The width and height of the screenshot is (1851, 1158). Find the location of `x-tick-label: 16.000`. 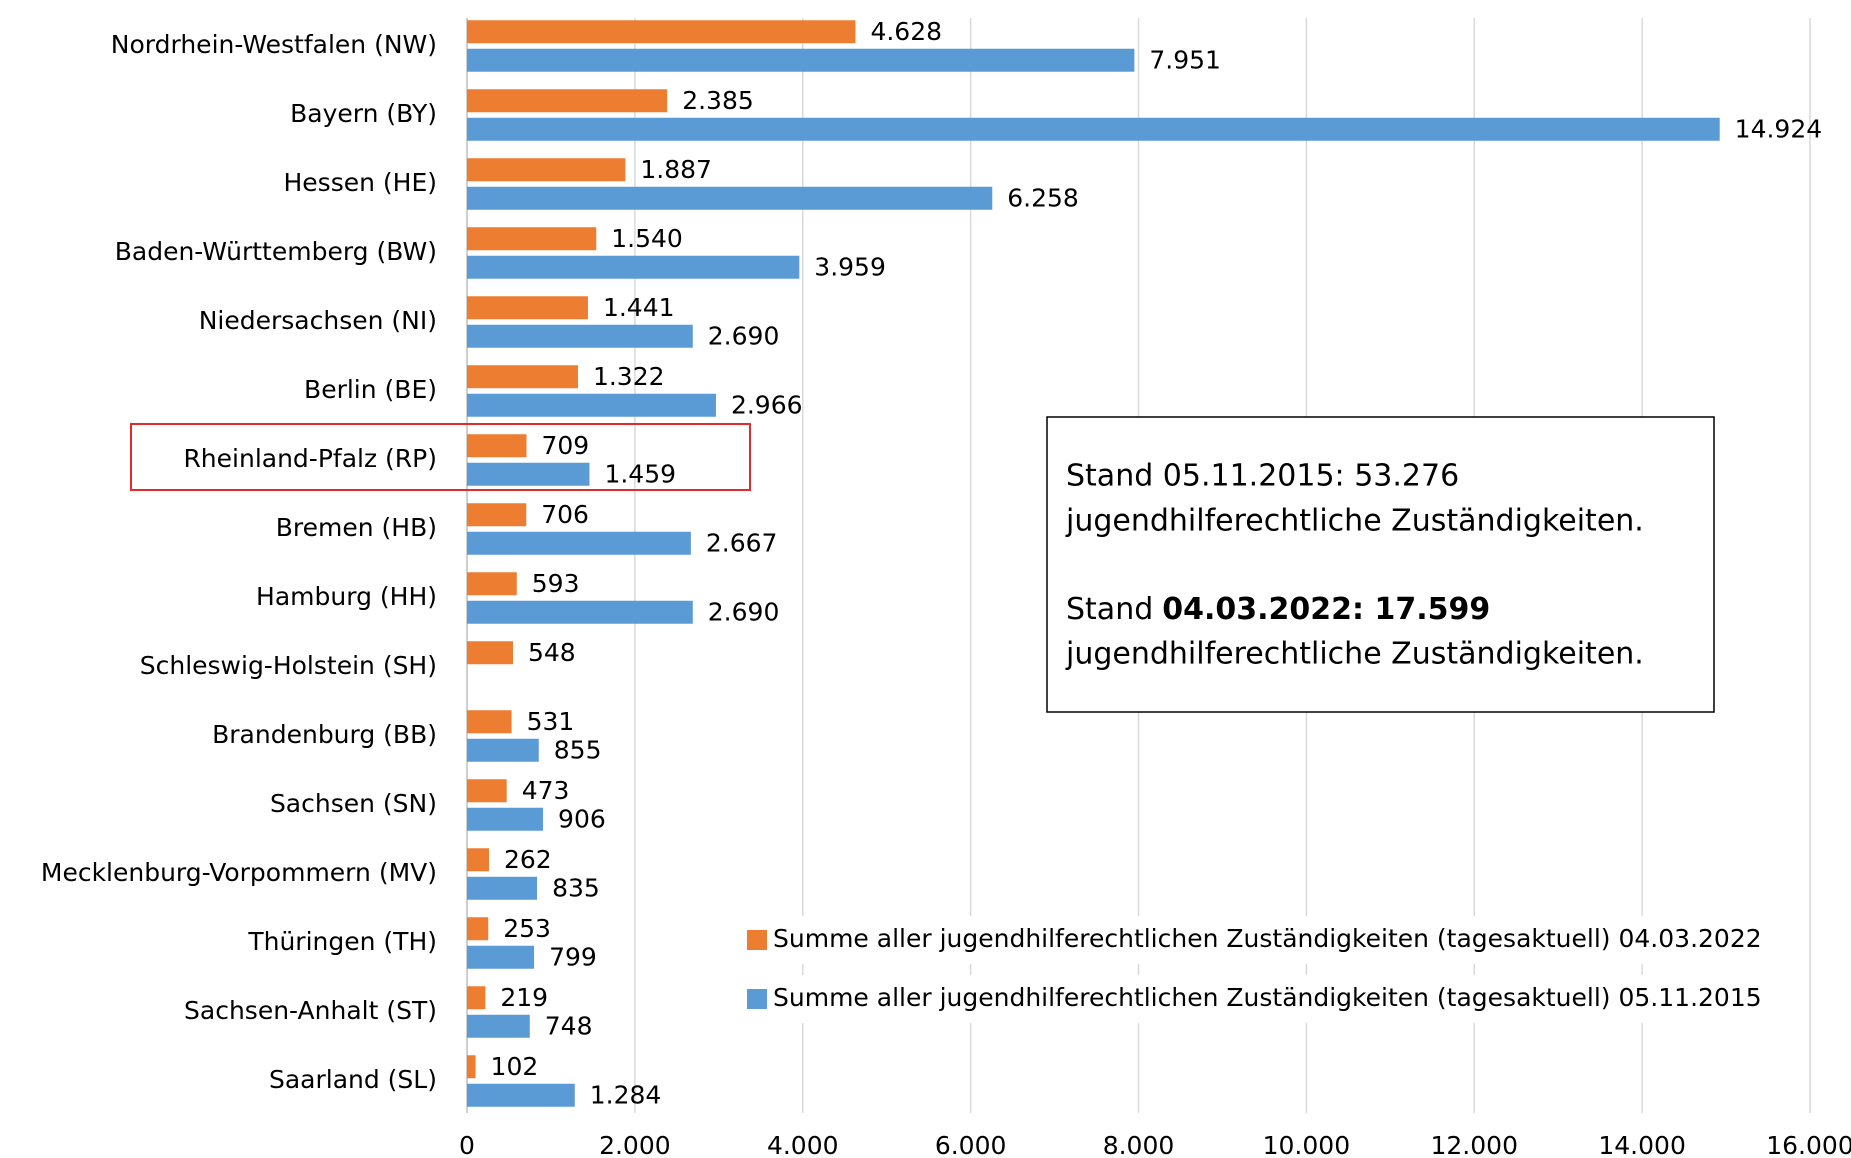

x-tick-label: 16.000 is located at coordinates (1808, 1144).